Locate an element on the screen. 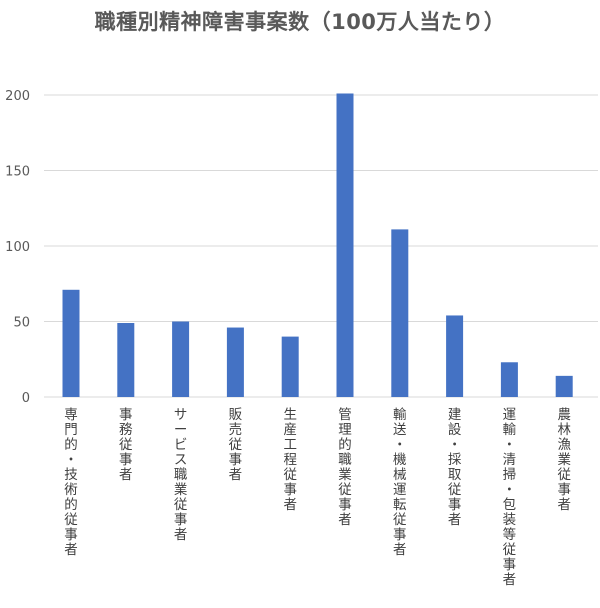  x-category-label: 農林漁業従事者 is located at coordinates (564, 460).